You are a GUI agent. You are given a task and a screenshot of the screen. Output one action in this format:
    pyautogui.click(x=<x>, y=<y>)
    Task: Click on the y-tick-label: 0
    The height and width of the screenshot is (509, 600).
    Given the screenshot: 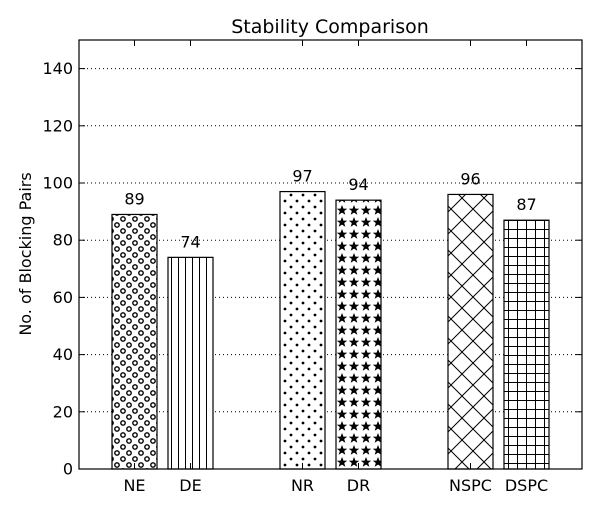 What is the action you would take?
    pyautogui.click(x=68, y=469)
    